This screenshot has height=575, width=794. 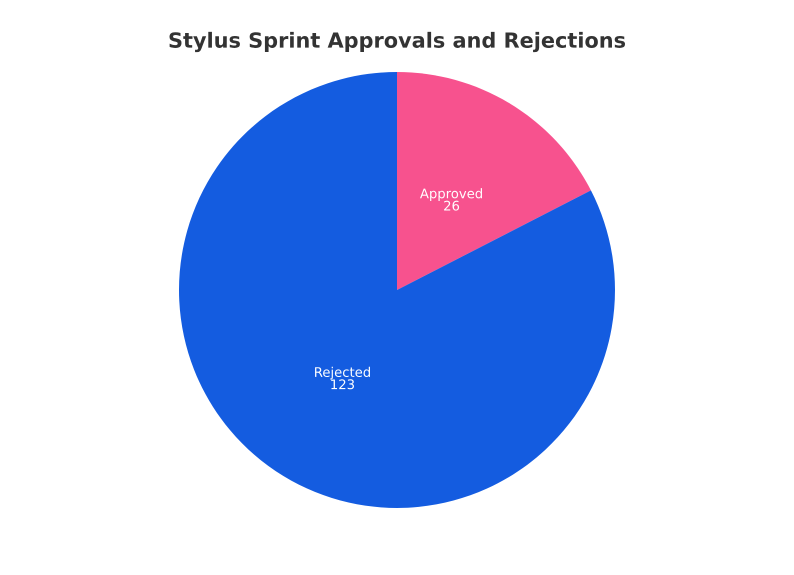 What do you see at coordinates (342, 373) in the screenshot?
I see `slice-label: Rejected` at bounding box center [342, 373].